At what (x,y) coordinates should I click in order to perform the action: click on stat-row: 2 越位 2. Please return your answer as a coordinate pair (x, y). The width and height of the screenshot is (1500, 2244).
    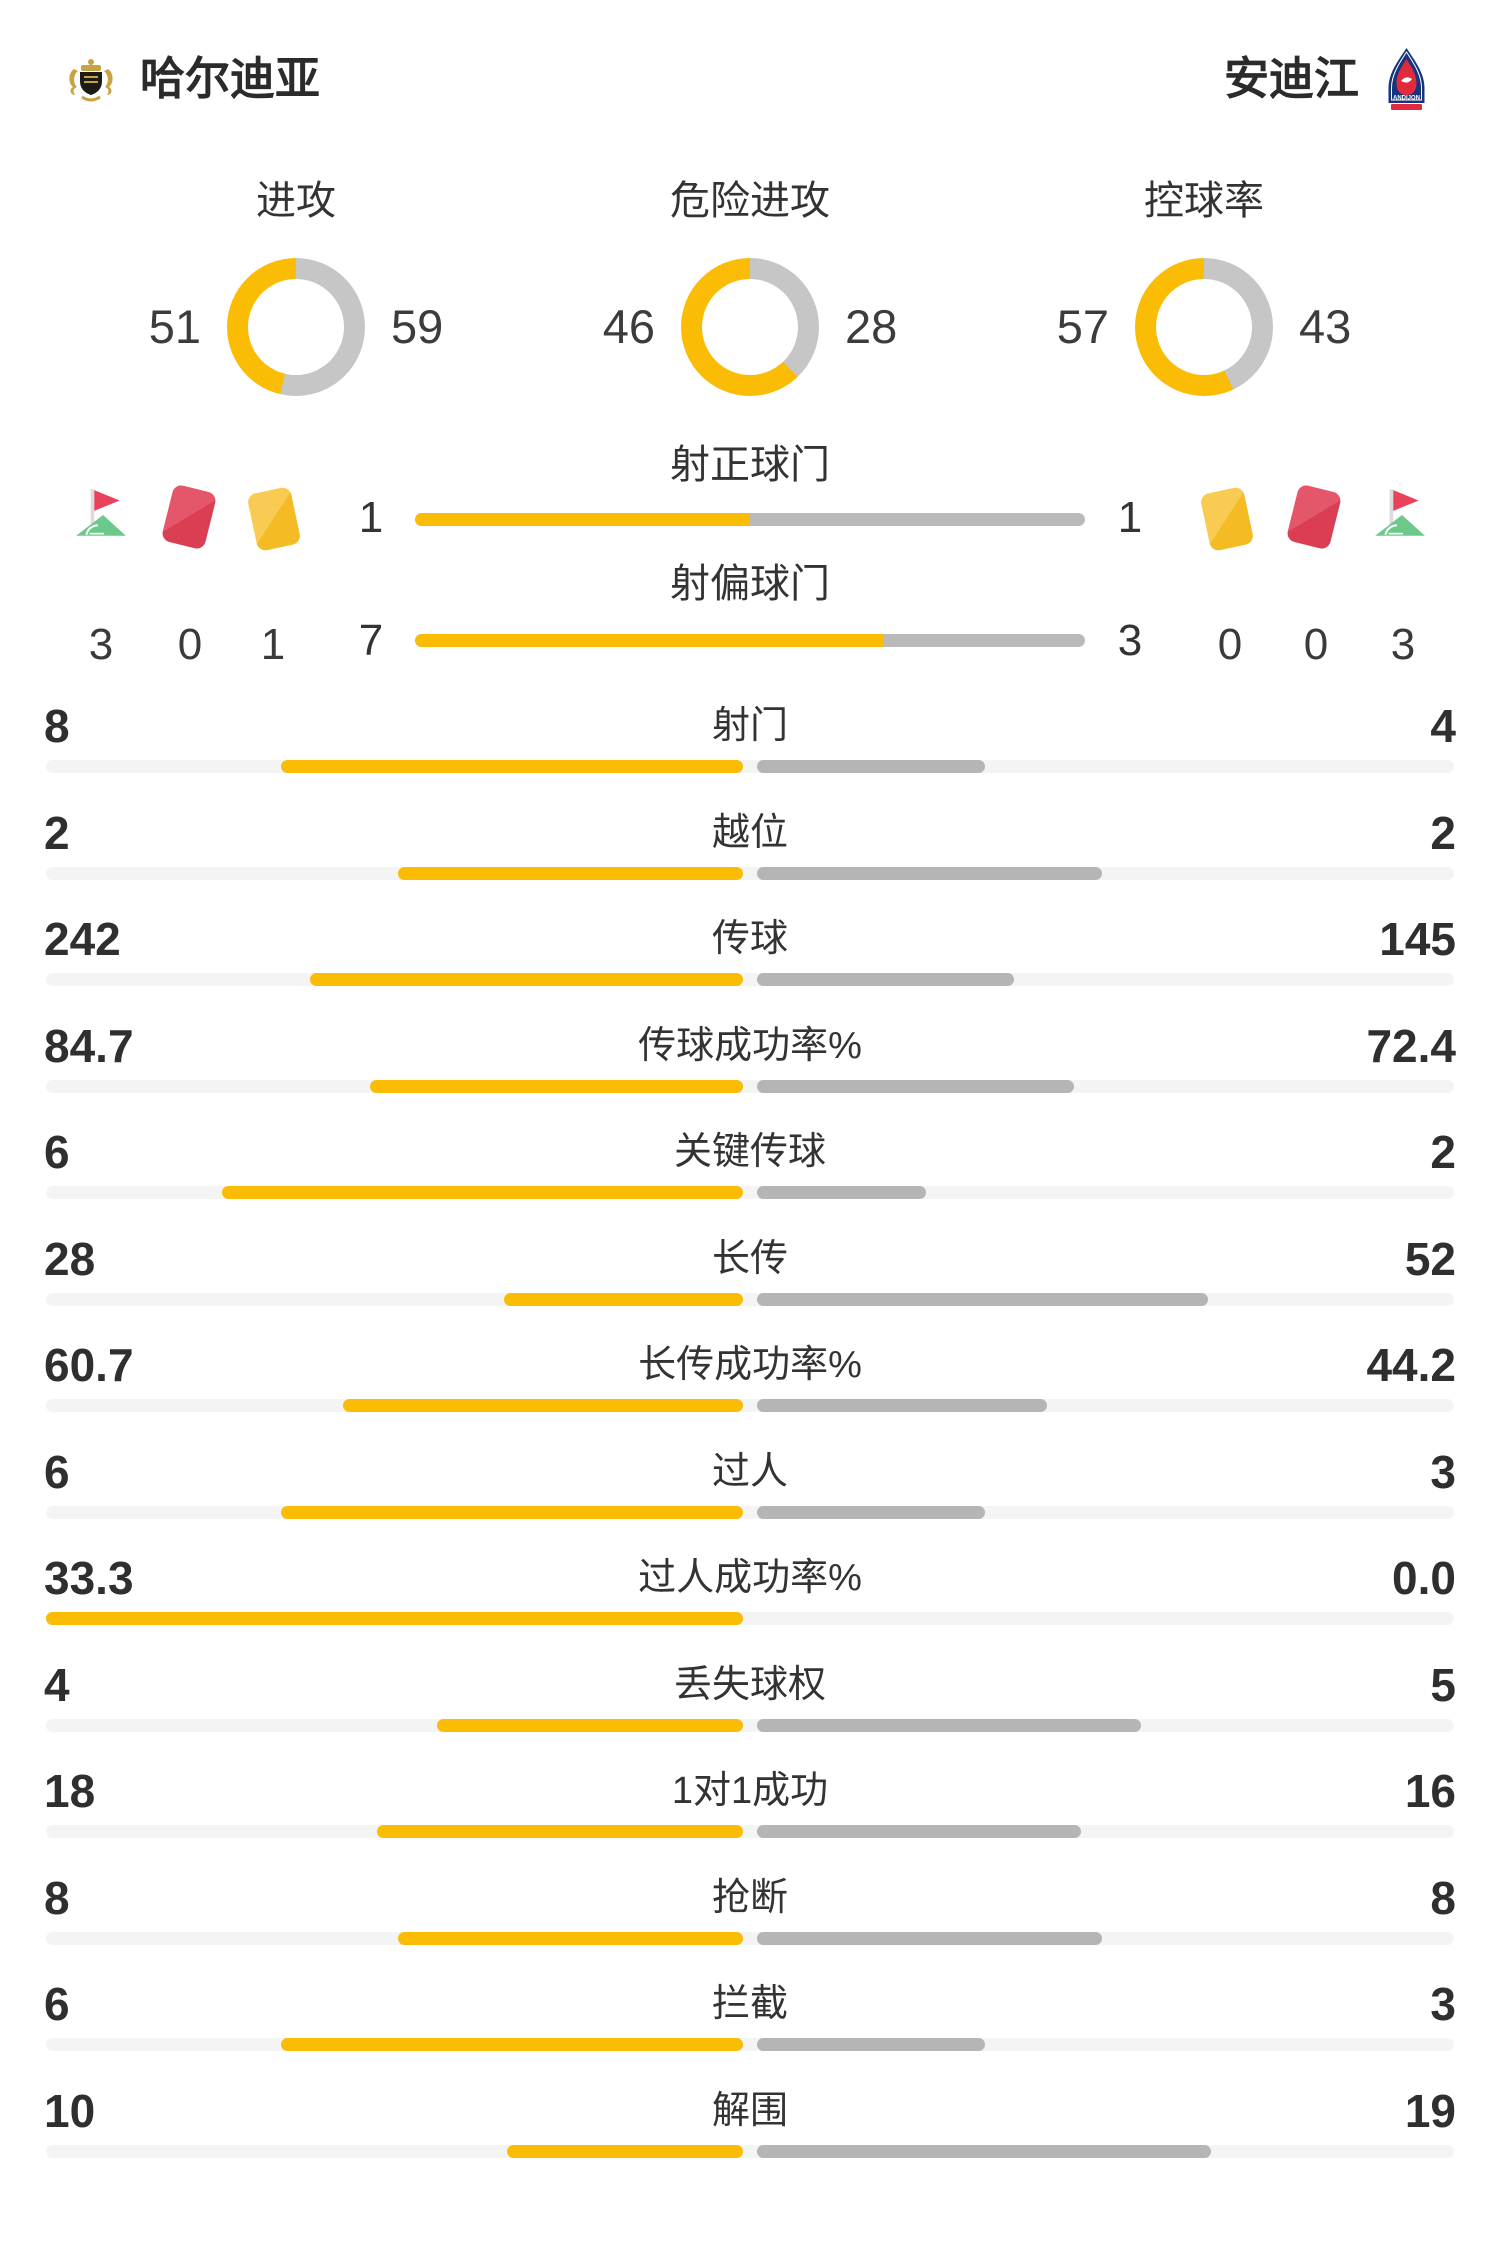
    Looking at the image, I should click on (750, 850).